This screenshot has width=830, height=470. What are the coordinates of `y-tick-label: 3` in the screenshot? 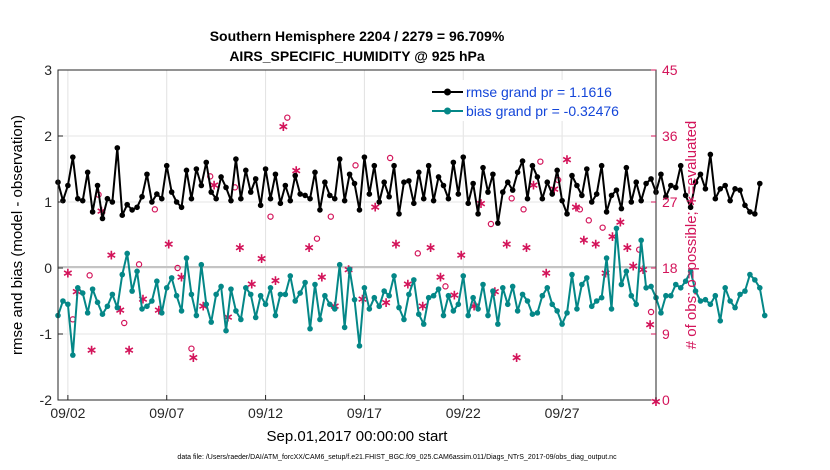 It's located at (48, 70).